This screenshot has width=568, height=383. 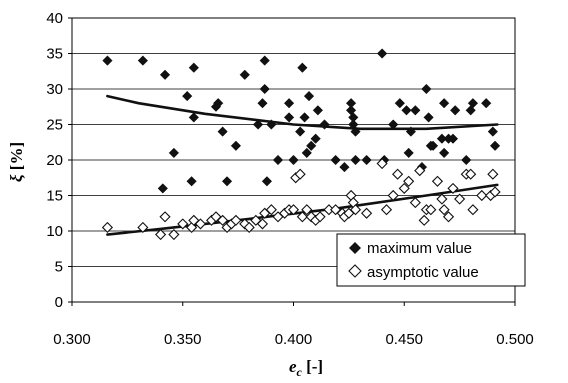 What do you see at coordinates (294, 339) in the screenshot?
I see `x-tick-label-2: 0.400` at bounding box center [294, 339].